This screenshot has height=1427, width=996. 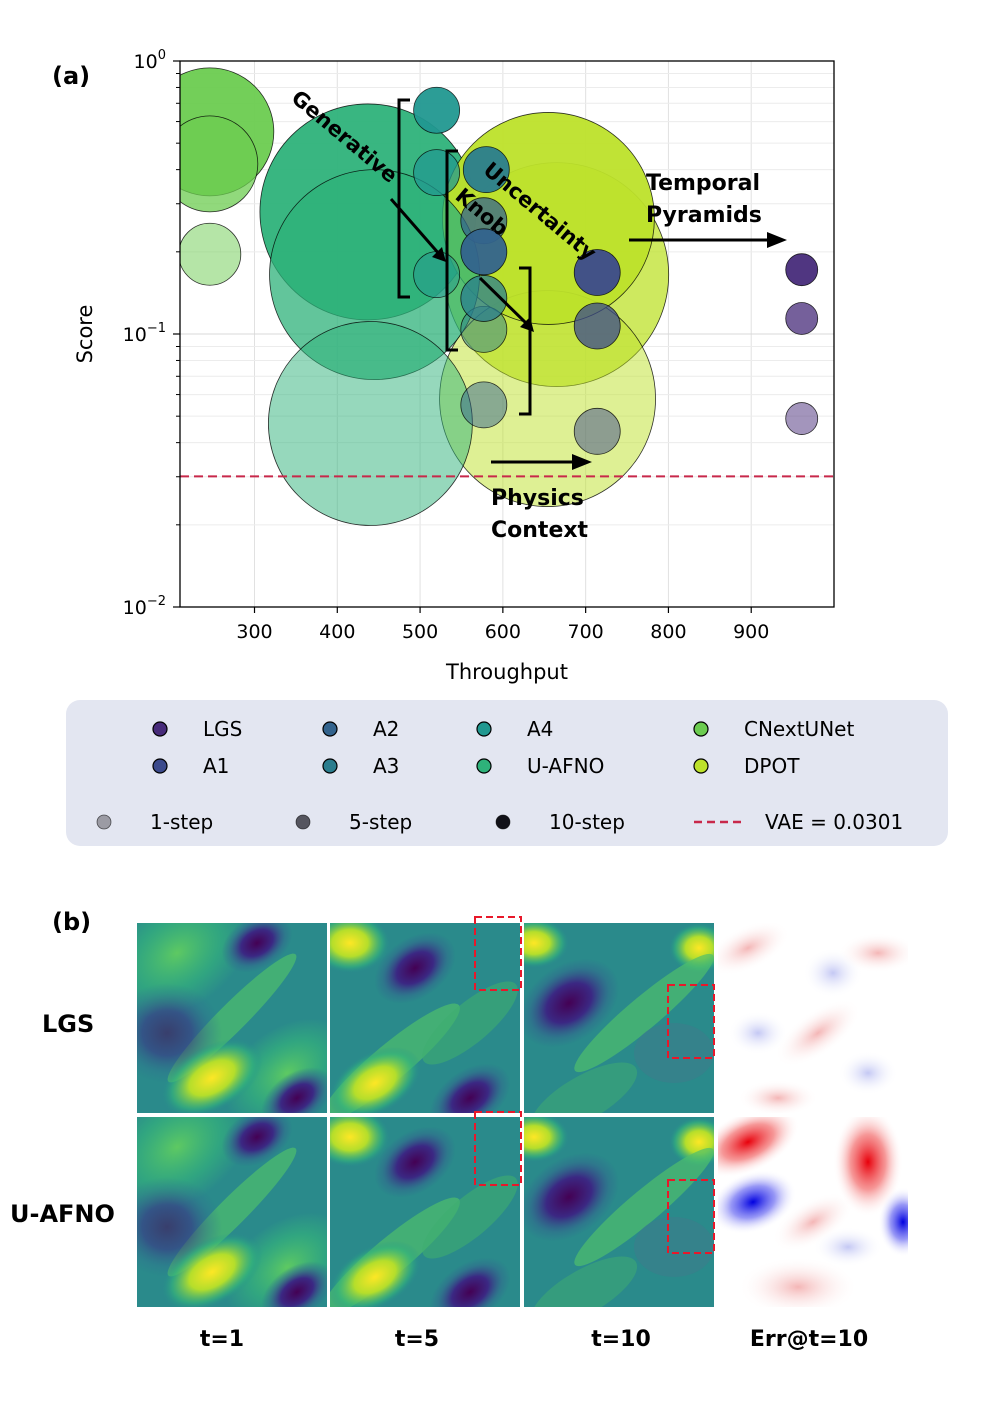 What do you see at coordinates (704, 215) in the screenshot?
I see `annotation-pyramids: Pyramids` at bounding box center [704, 215].